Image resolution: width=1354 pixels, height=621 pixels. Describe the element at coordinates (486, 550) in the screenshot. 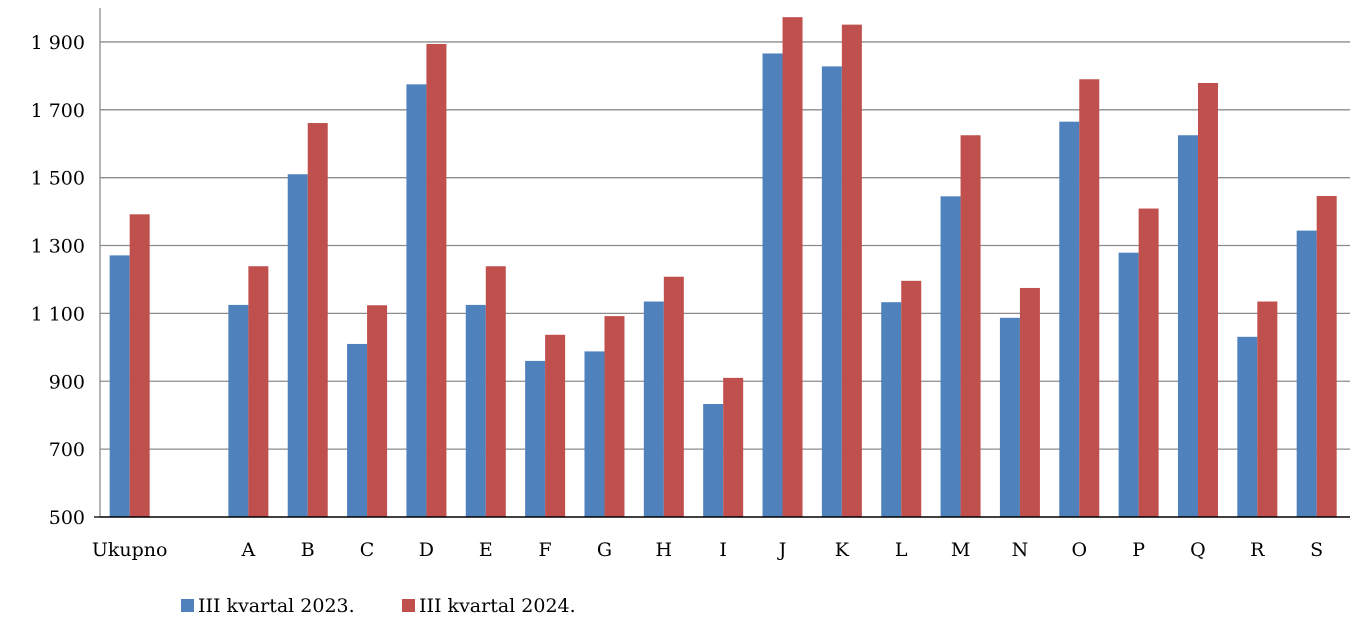

I see `x-tick-label: E` at that location.